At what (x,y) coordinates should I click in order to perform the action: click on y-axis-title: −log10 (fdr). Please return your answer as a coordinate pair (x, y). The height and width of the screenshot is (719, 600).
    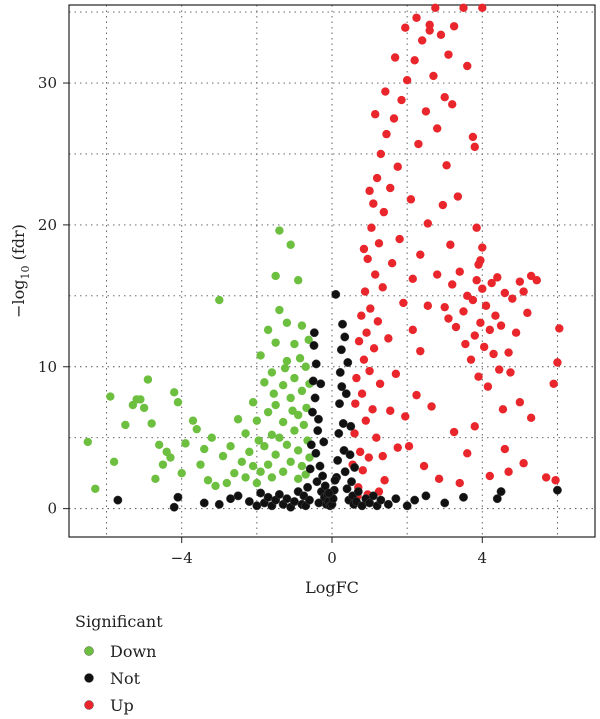
    Looking at the image, I should click on (20, 271).